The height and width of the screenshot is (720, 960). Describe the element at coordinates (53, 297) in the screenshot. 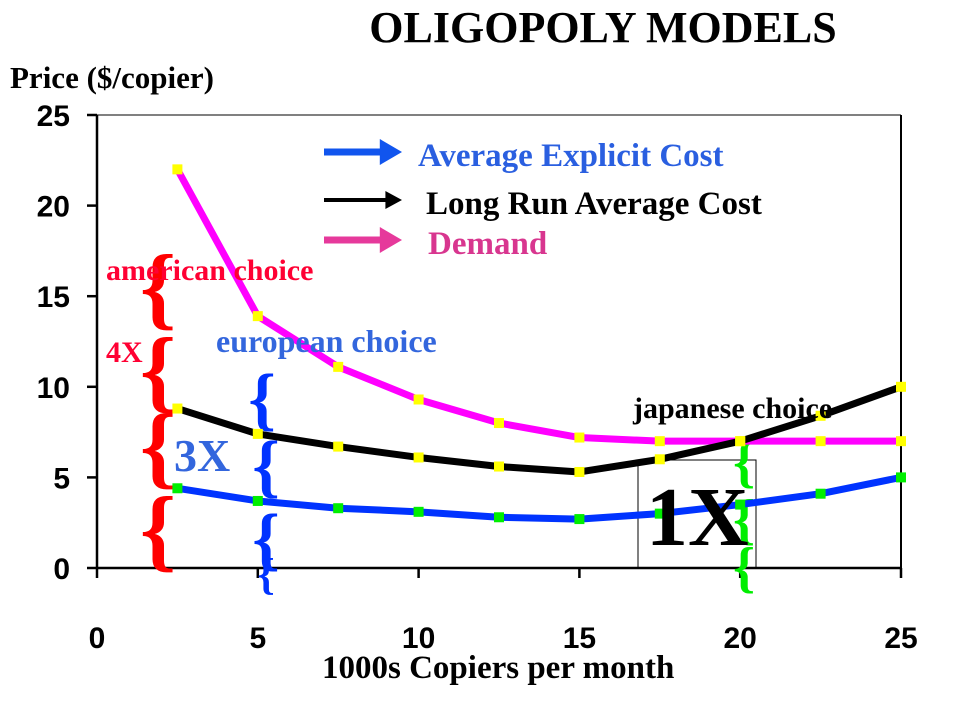

I see `y-tick-label: 15` at that location.